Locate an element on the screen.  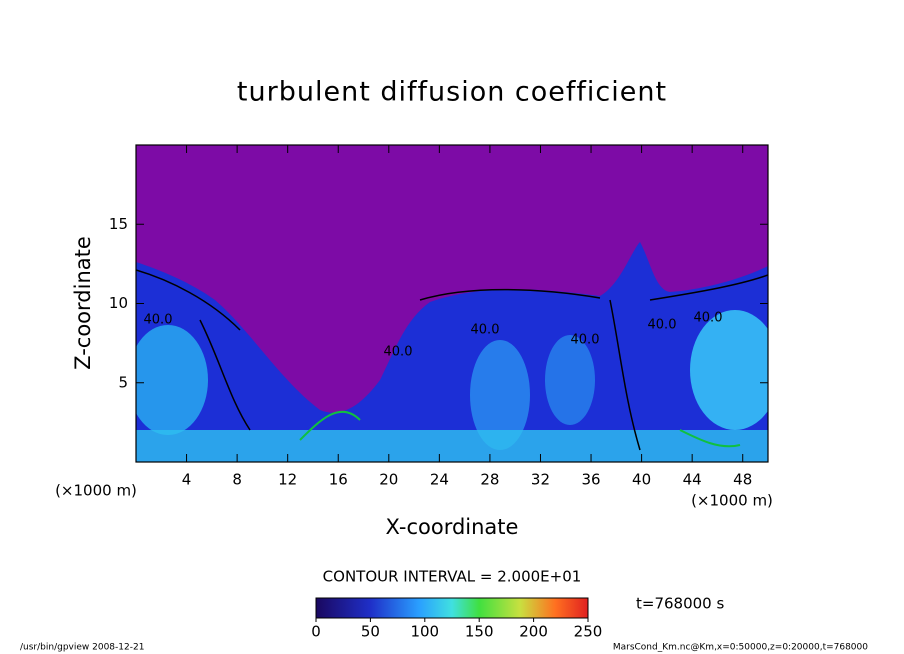
x-tick-label: 8 is located at coordinates (237, 480).